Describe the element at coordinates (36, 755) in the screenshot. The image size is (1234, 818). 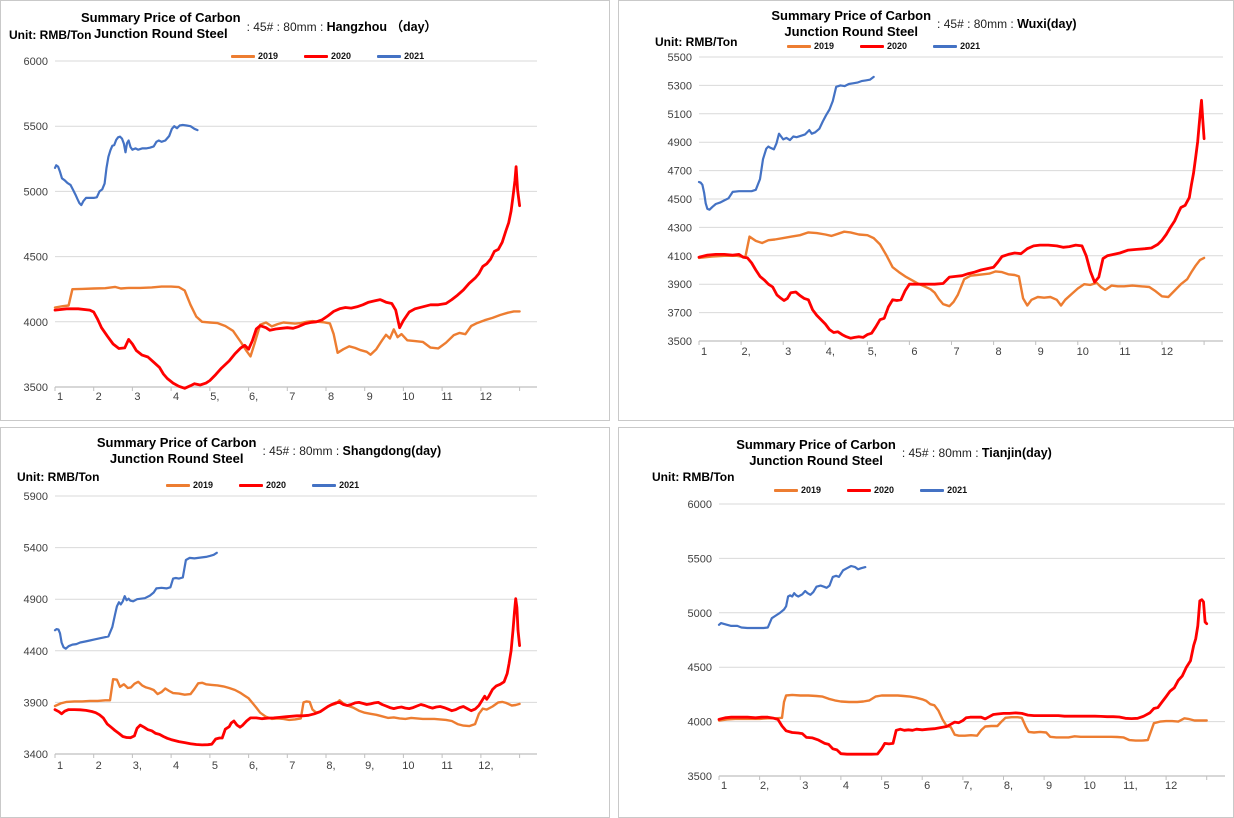
I see `y-tick-label: 3400` at that location.